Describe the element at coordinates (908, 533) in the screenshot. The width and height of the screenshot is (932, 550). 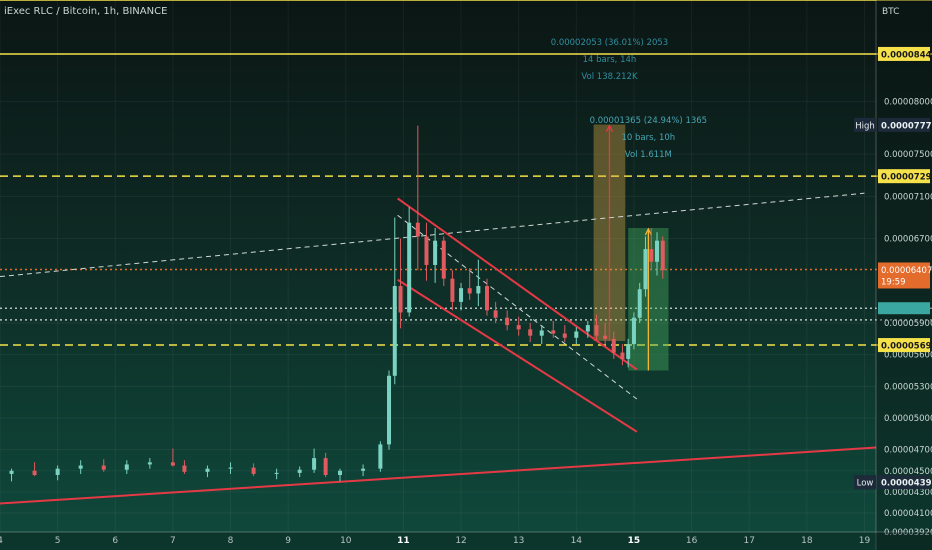
I see `price-tick-label: 0.00003920` at that location.